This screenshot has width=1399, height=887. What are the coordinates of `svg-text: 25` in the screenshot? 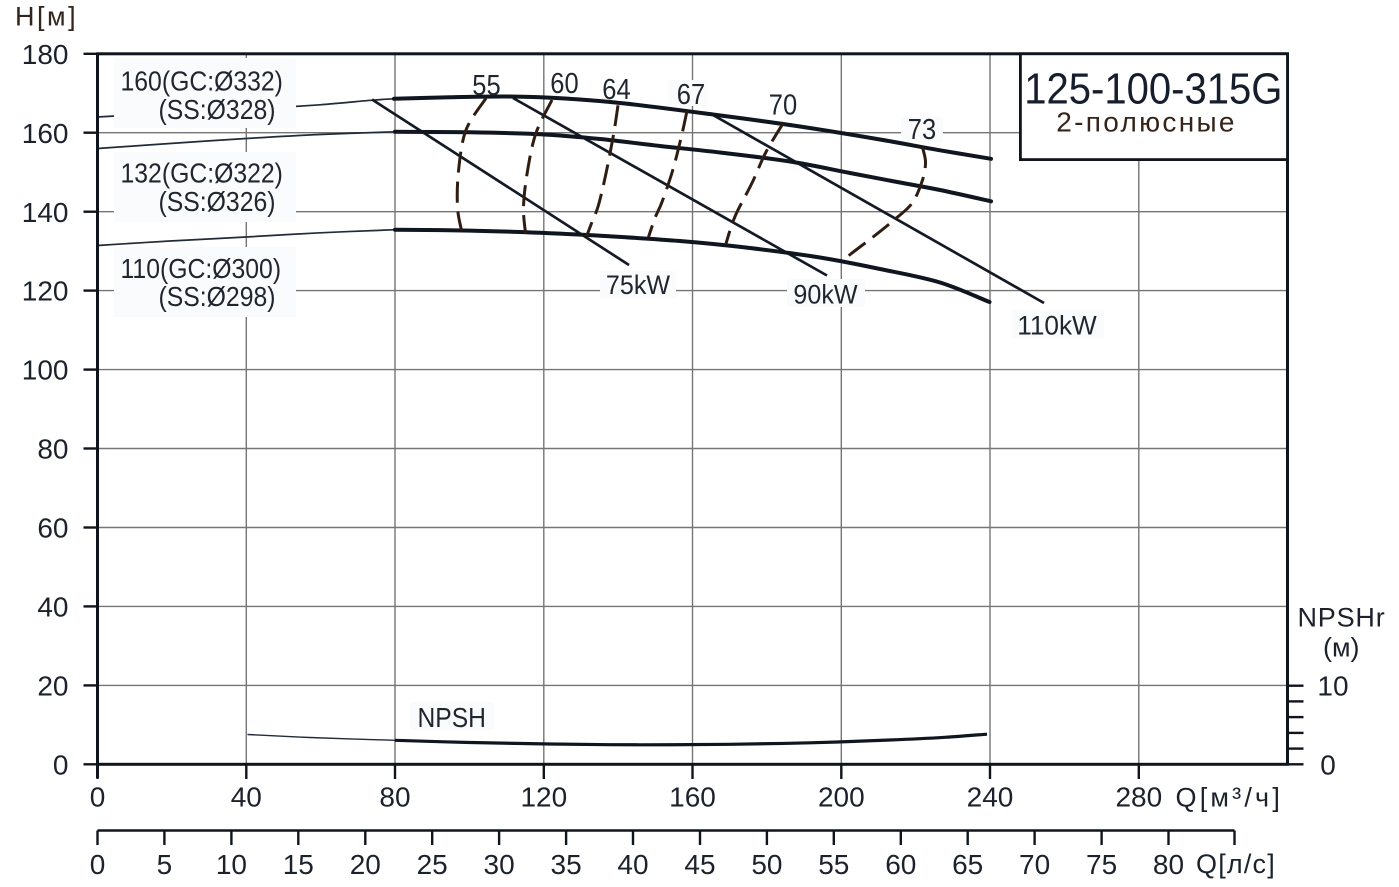 It's located at (432, 864).